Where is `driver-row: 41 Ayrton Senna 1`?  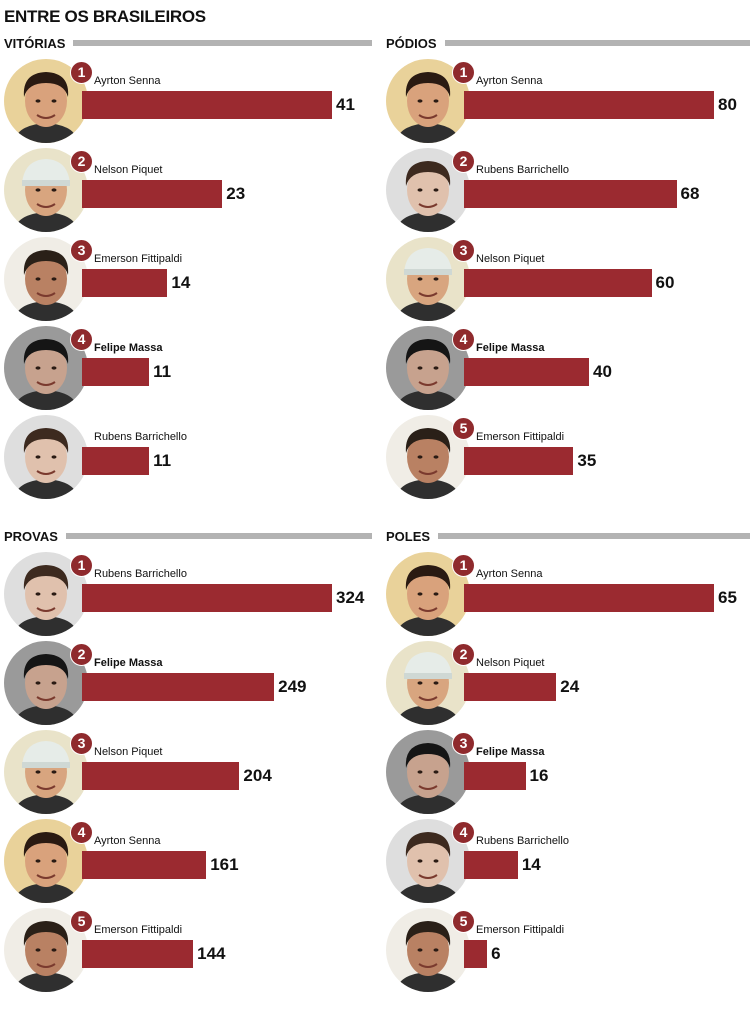
driver-row: 41 Ayrton Senna 1 is located at coordinates (188, 103).